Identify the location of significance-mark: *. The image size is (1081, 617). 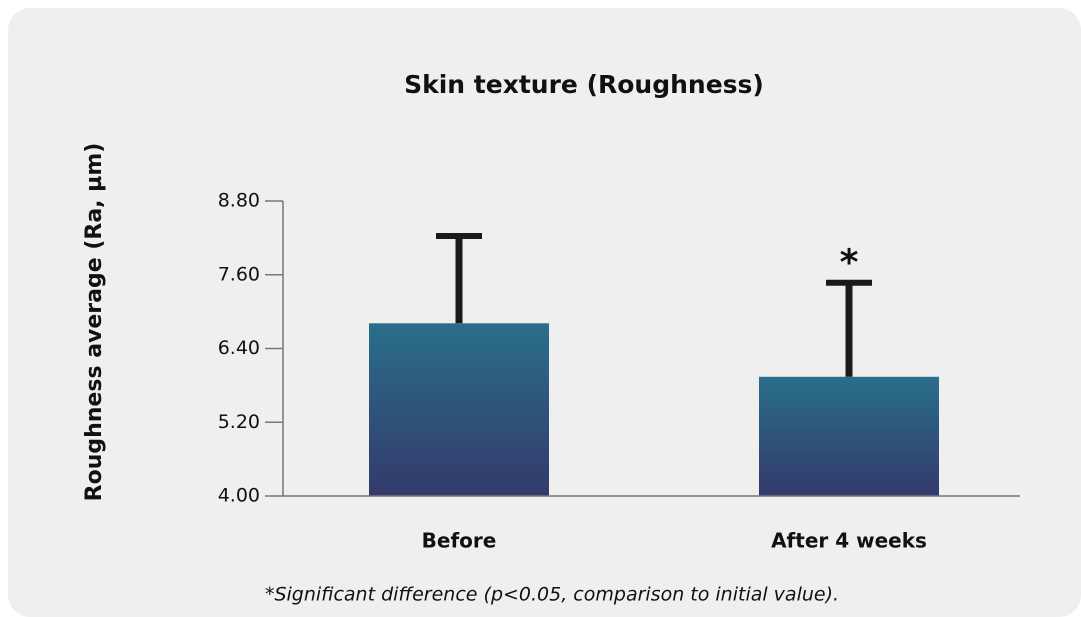
(849, 263).